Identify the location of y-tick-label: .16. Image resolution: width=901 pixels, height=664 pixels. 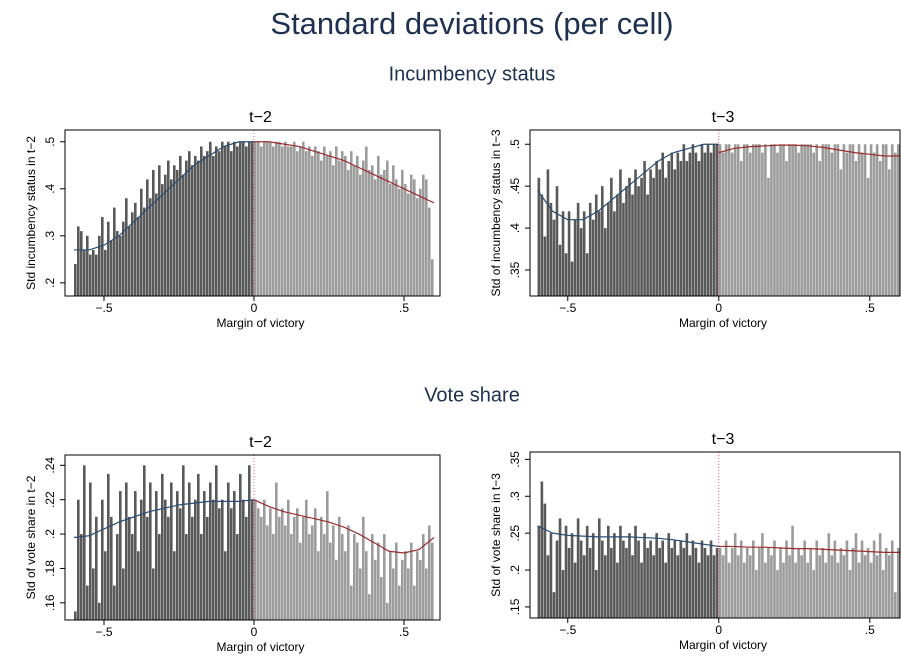
(50, 602).